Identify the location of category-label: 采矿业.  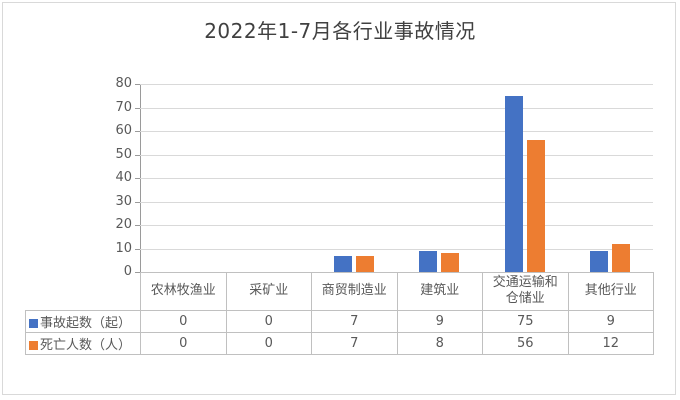
(268, 291).